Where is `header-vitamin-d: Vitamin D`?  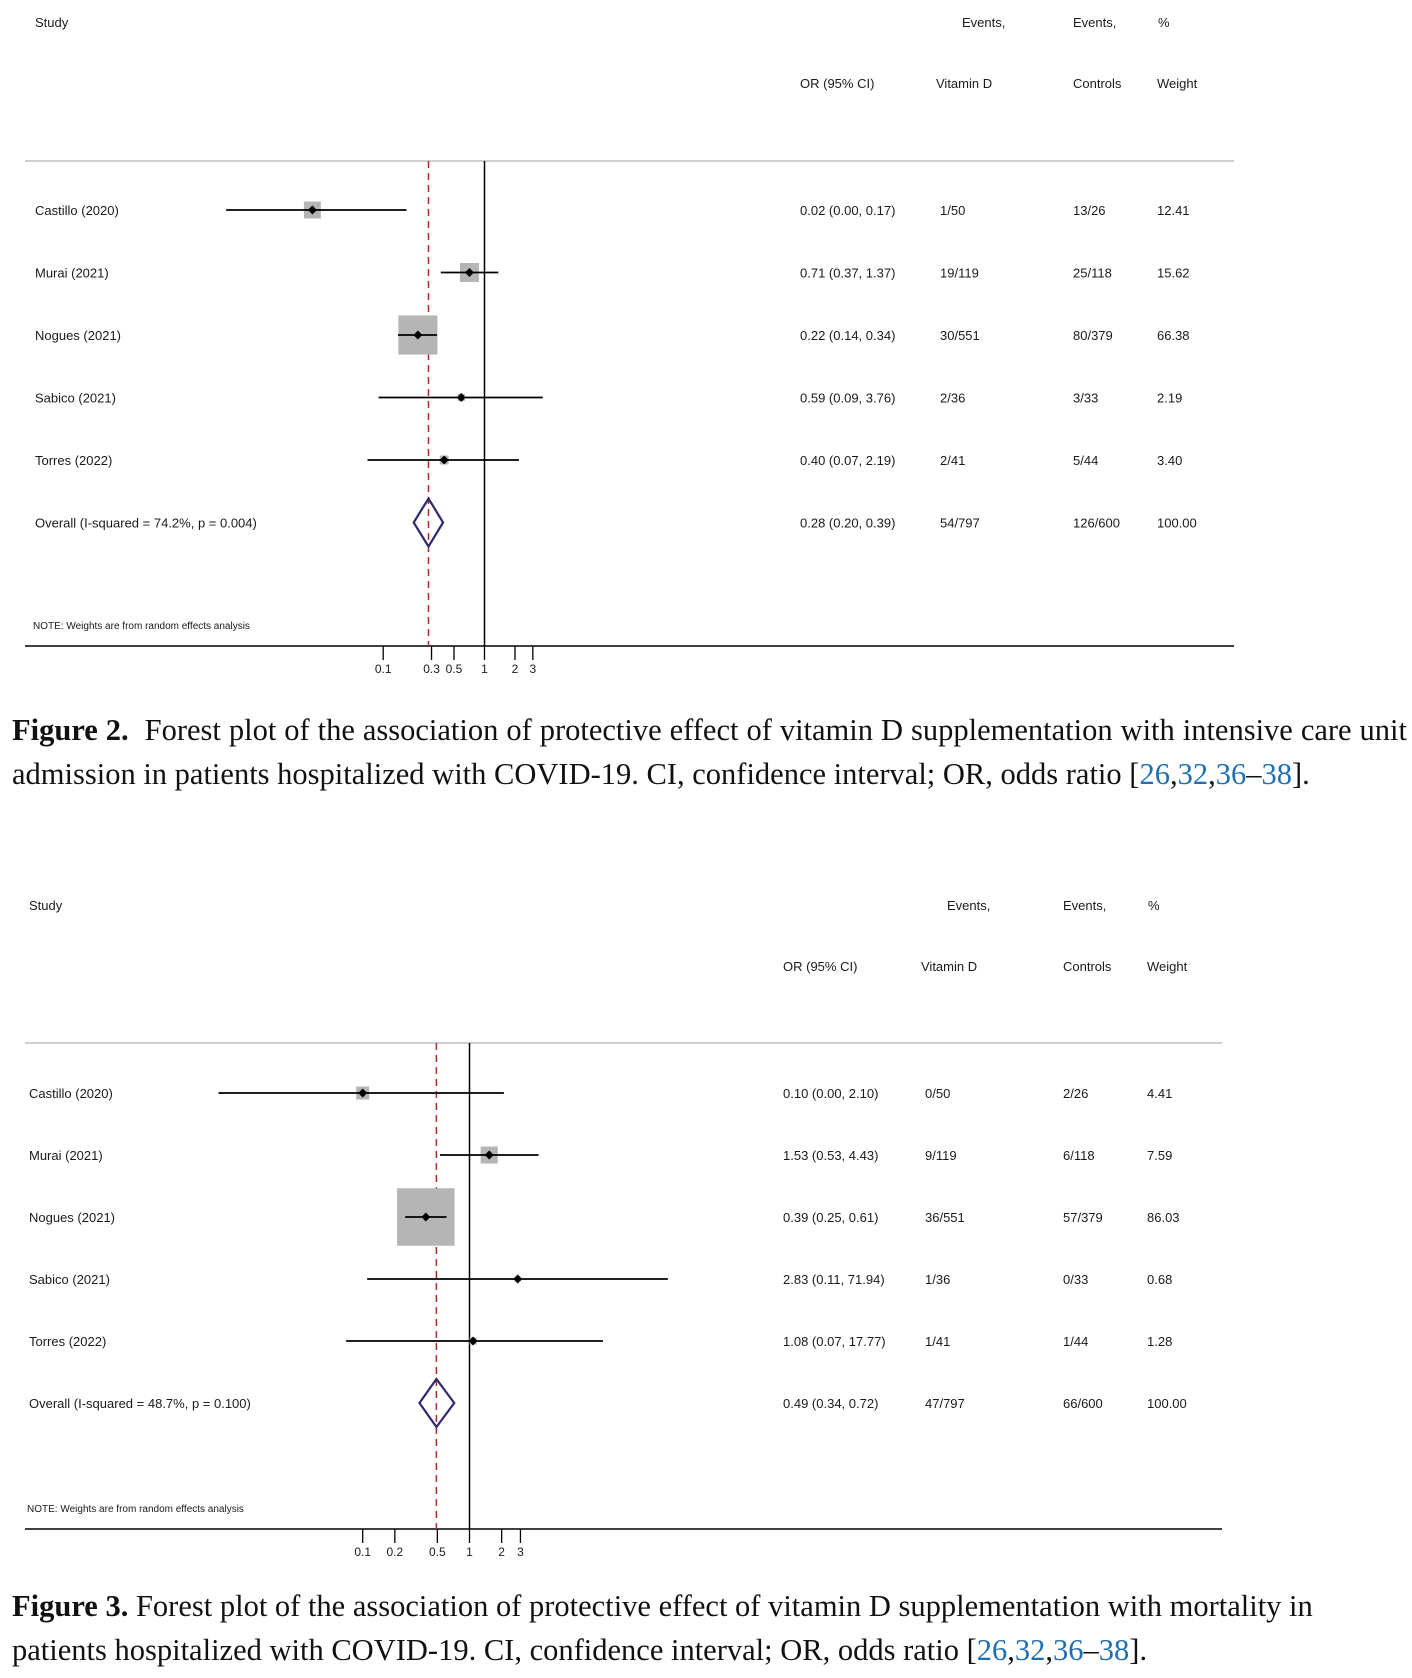 header-vitamin-d: Vitamin D is located at coordinates (964, 83).